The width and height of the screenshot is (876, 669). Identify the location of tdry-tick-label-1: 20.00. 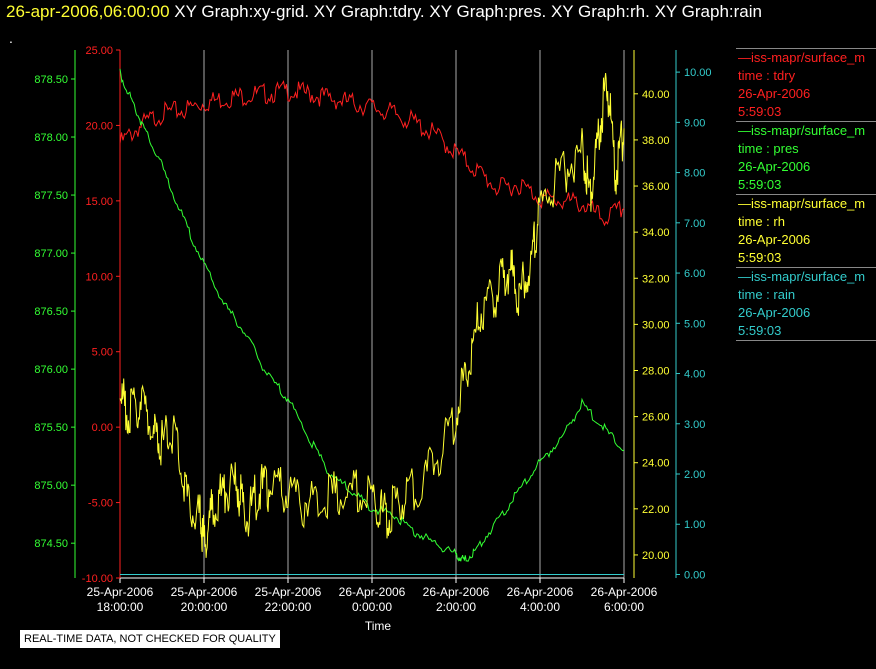
(99, 126).